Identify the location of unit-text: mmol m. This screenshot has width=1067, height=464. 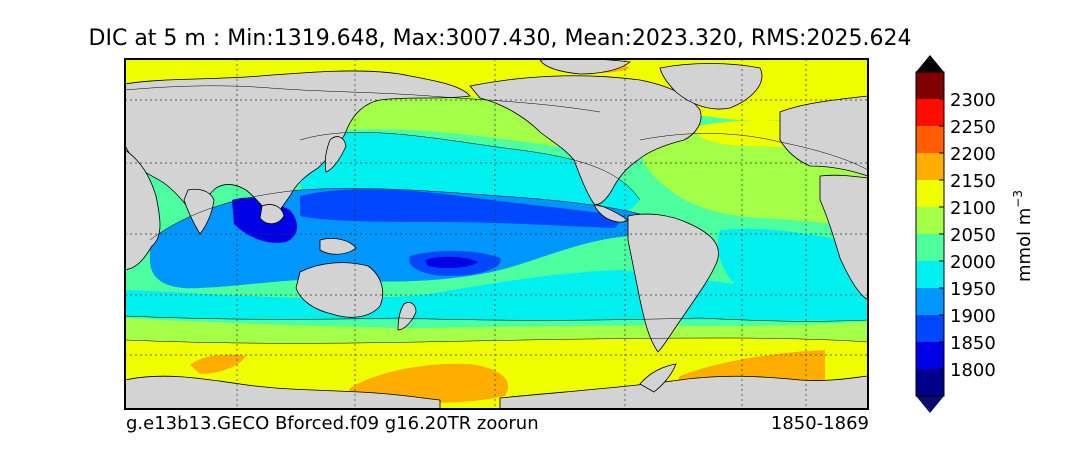
(1024, 245).